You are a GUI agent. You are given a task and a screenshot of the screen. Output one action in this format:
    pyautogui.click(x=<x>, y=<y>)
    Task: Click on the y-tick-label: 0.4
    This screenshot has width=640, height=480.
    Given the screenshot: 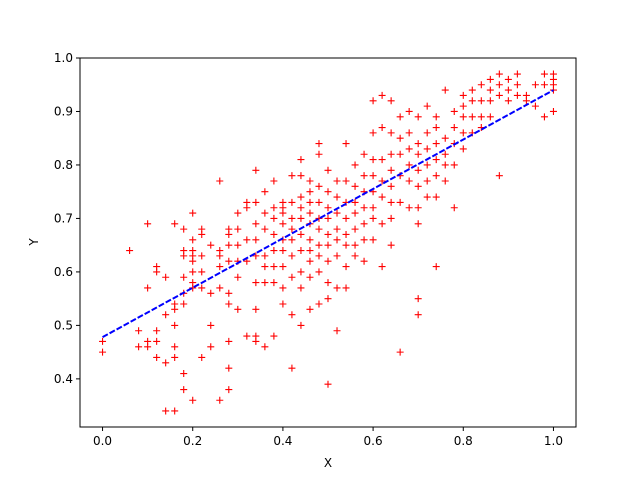 What is the action you would take?
    pyautogui.click(x=63, y=379)
    